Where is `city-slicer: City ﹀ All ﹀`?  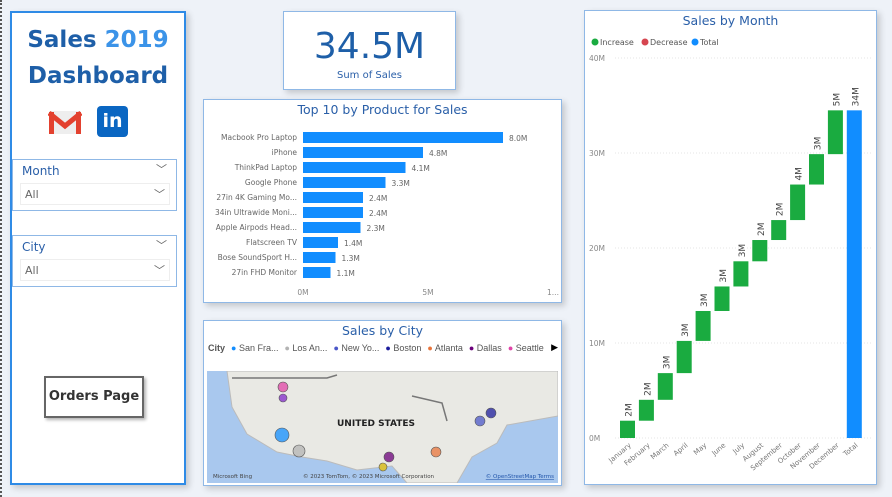 city-slicer: City ﹀ All ﹀ is located at coordinates (94, 261).